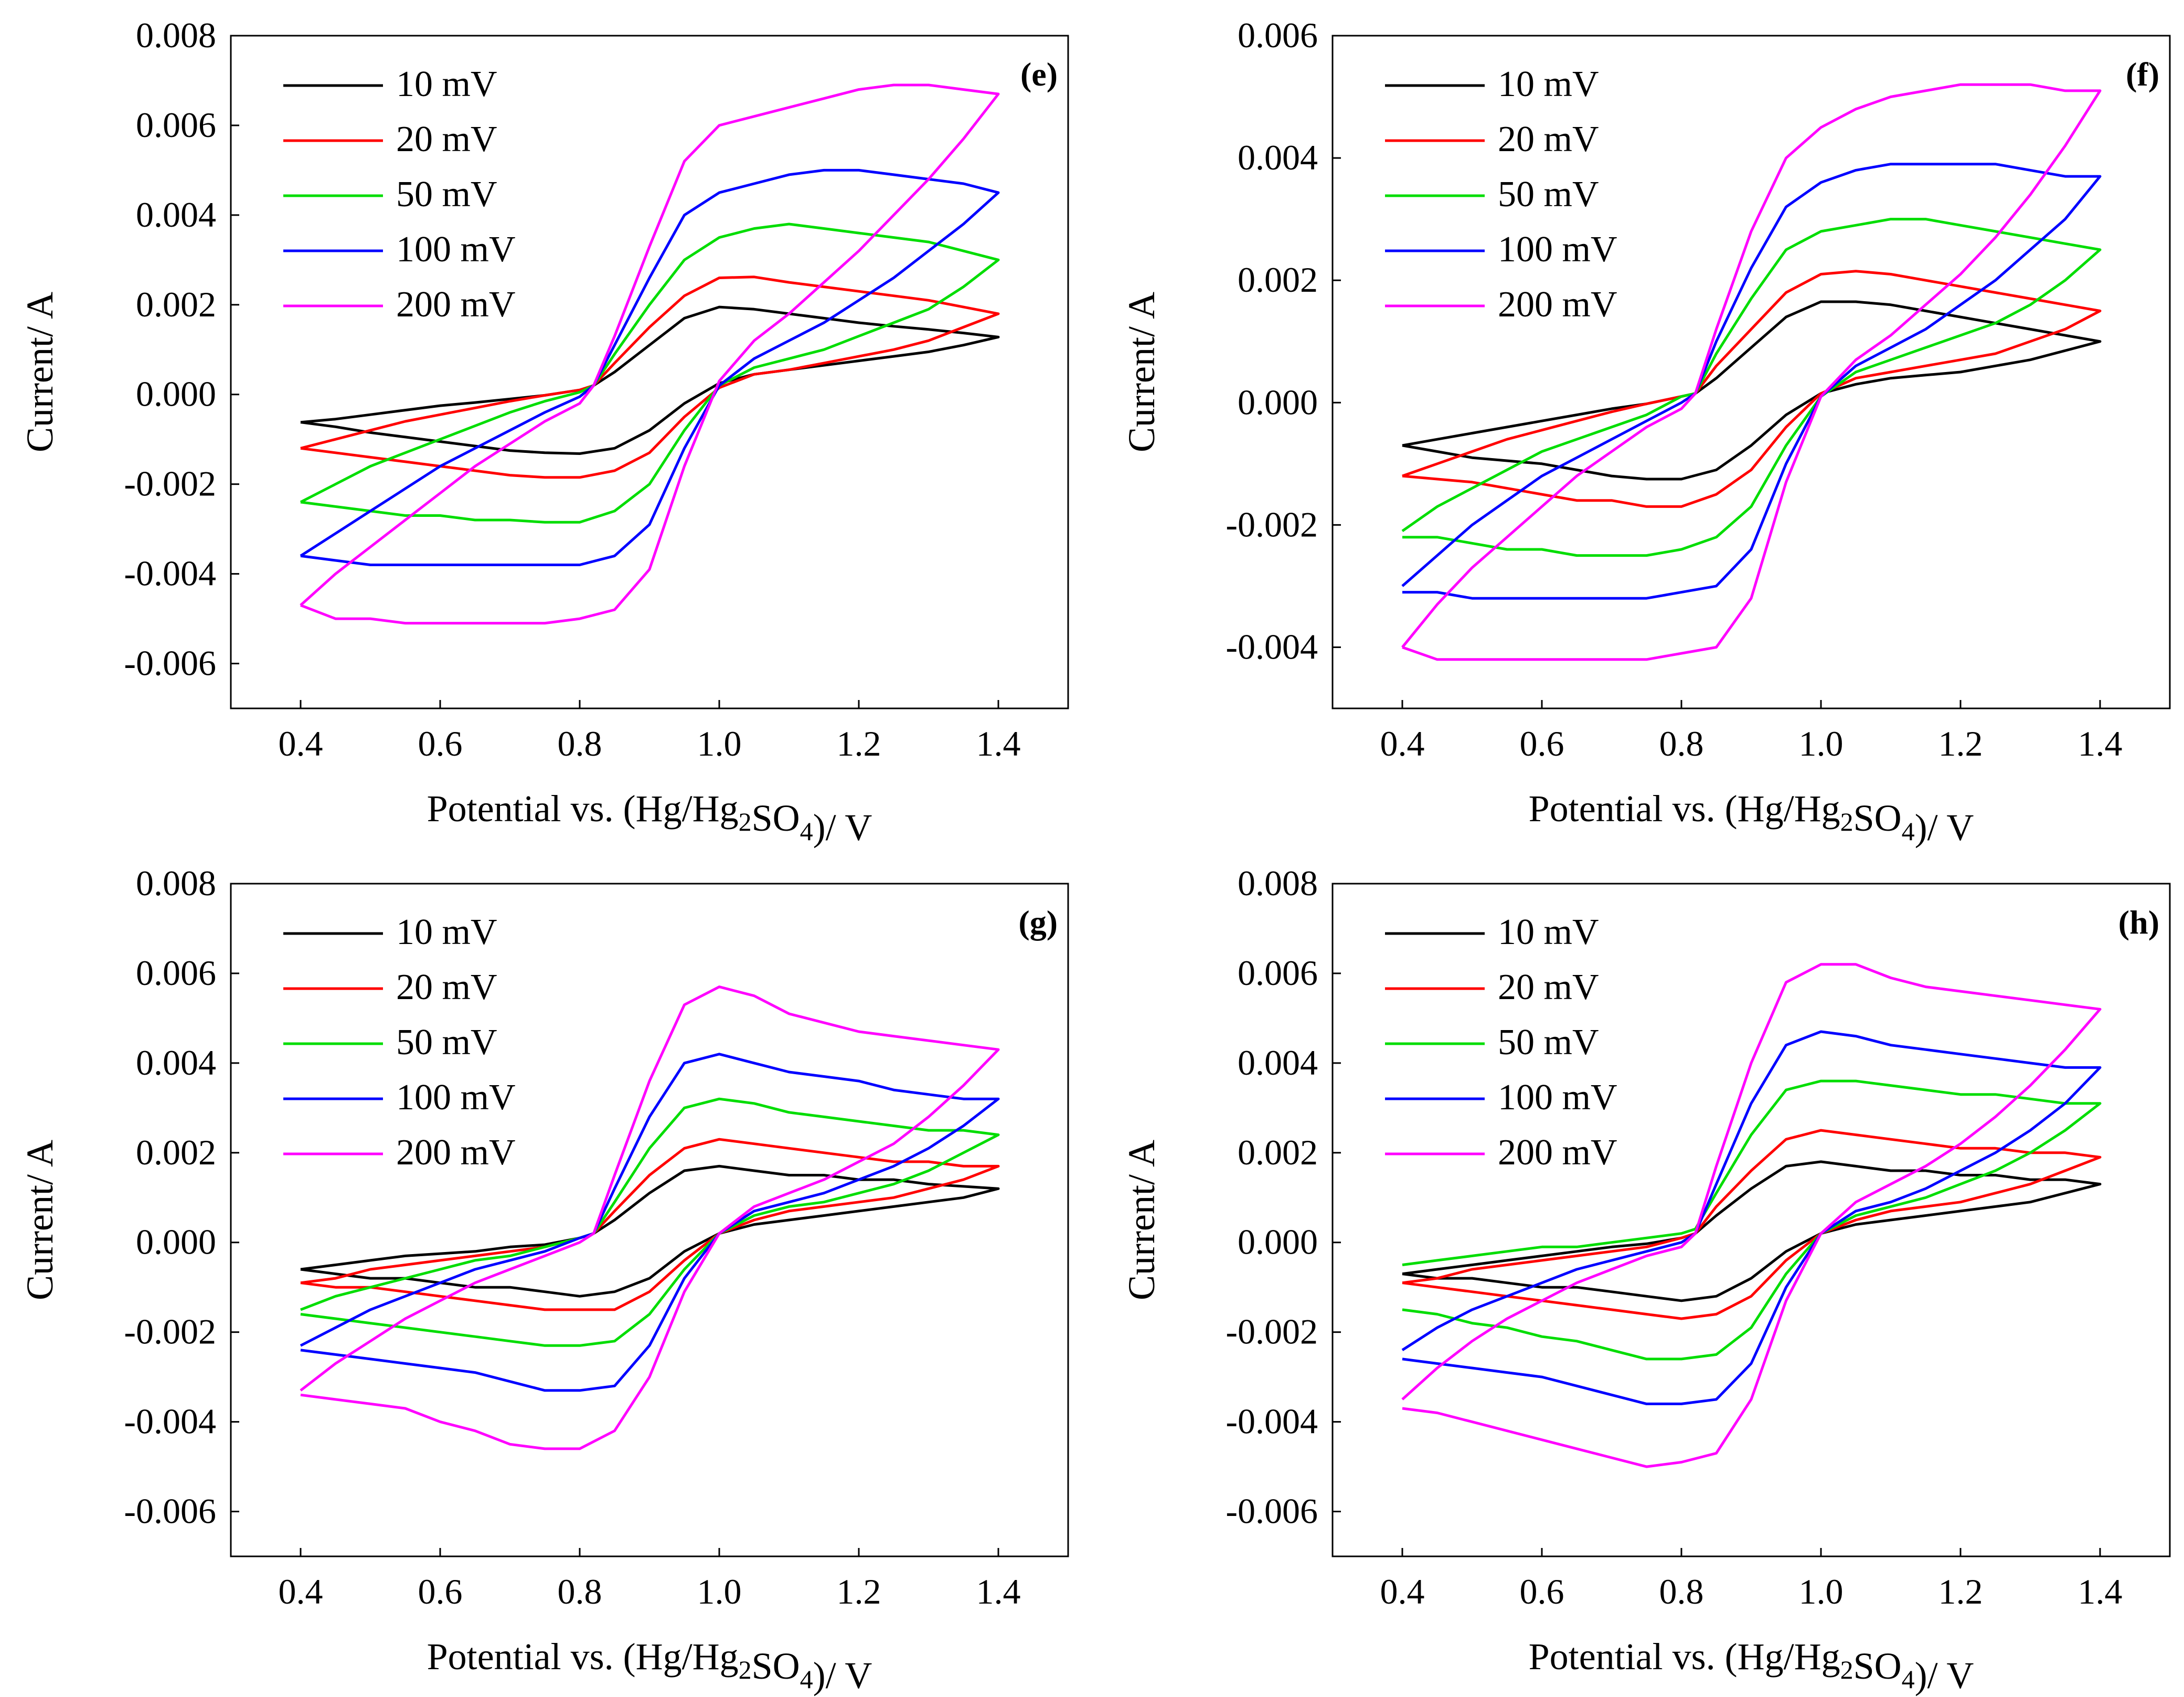  I want to click on panel-label: (e), so click(1039, 74).